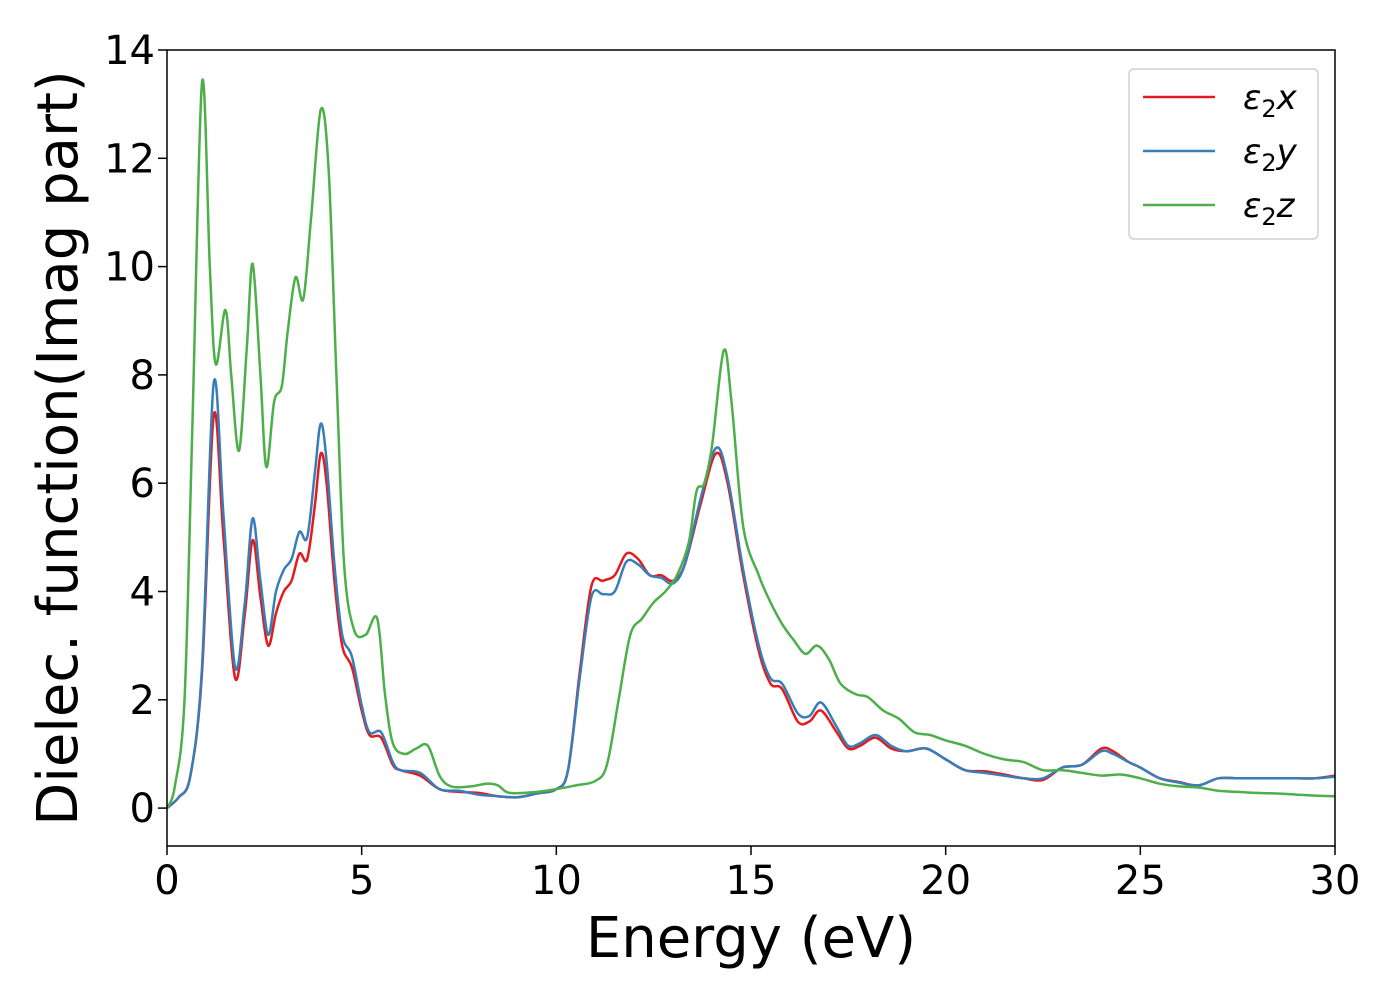  Describe the element at coordinates (1287, 98) in the screenshot. I see `legend-component: x` at that location.